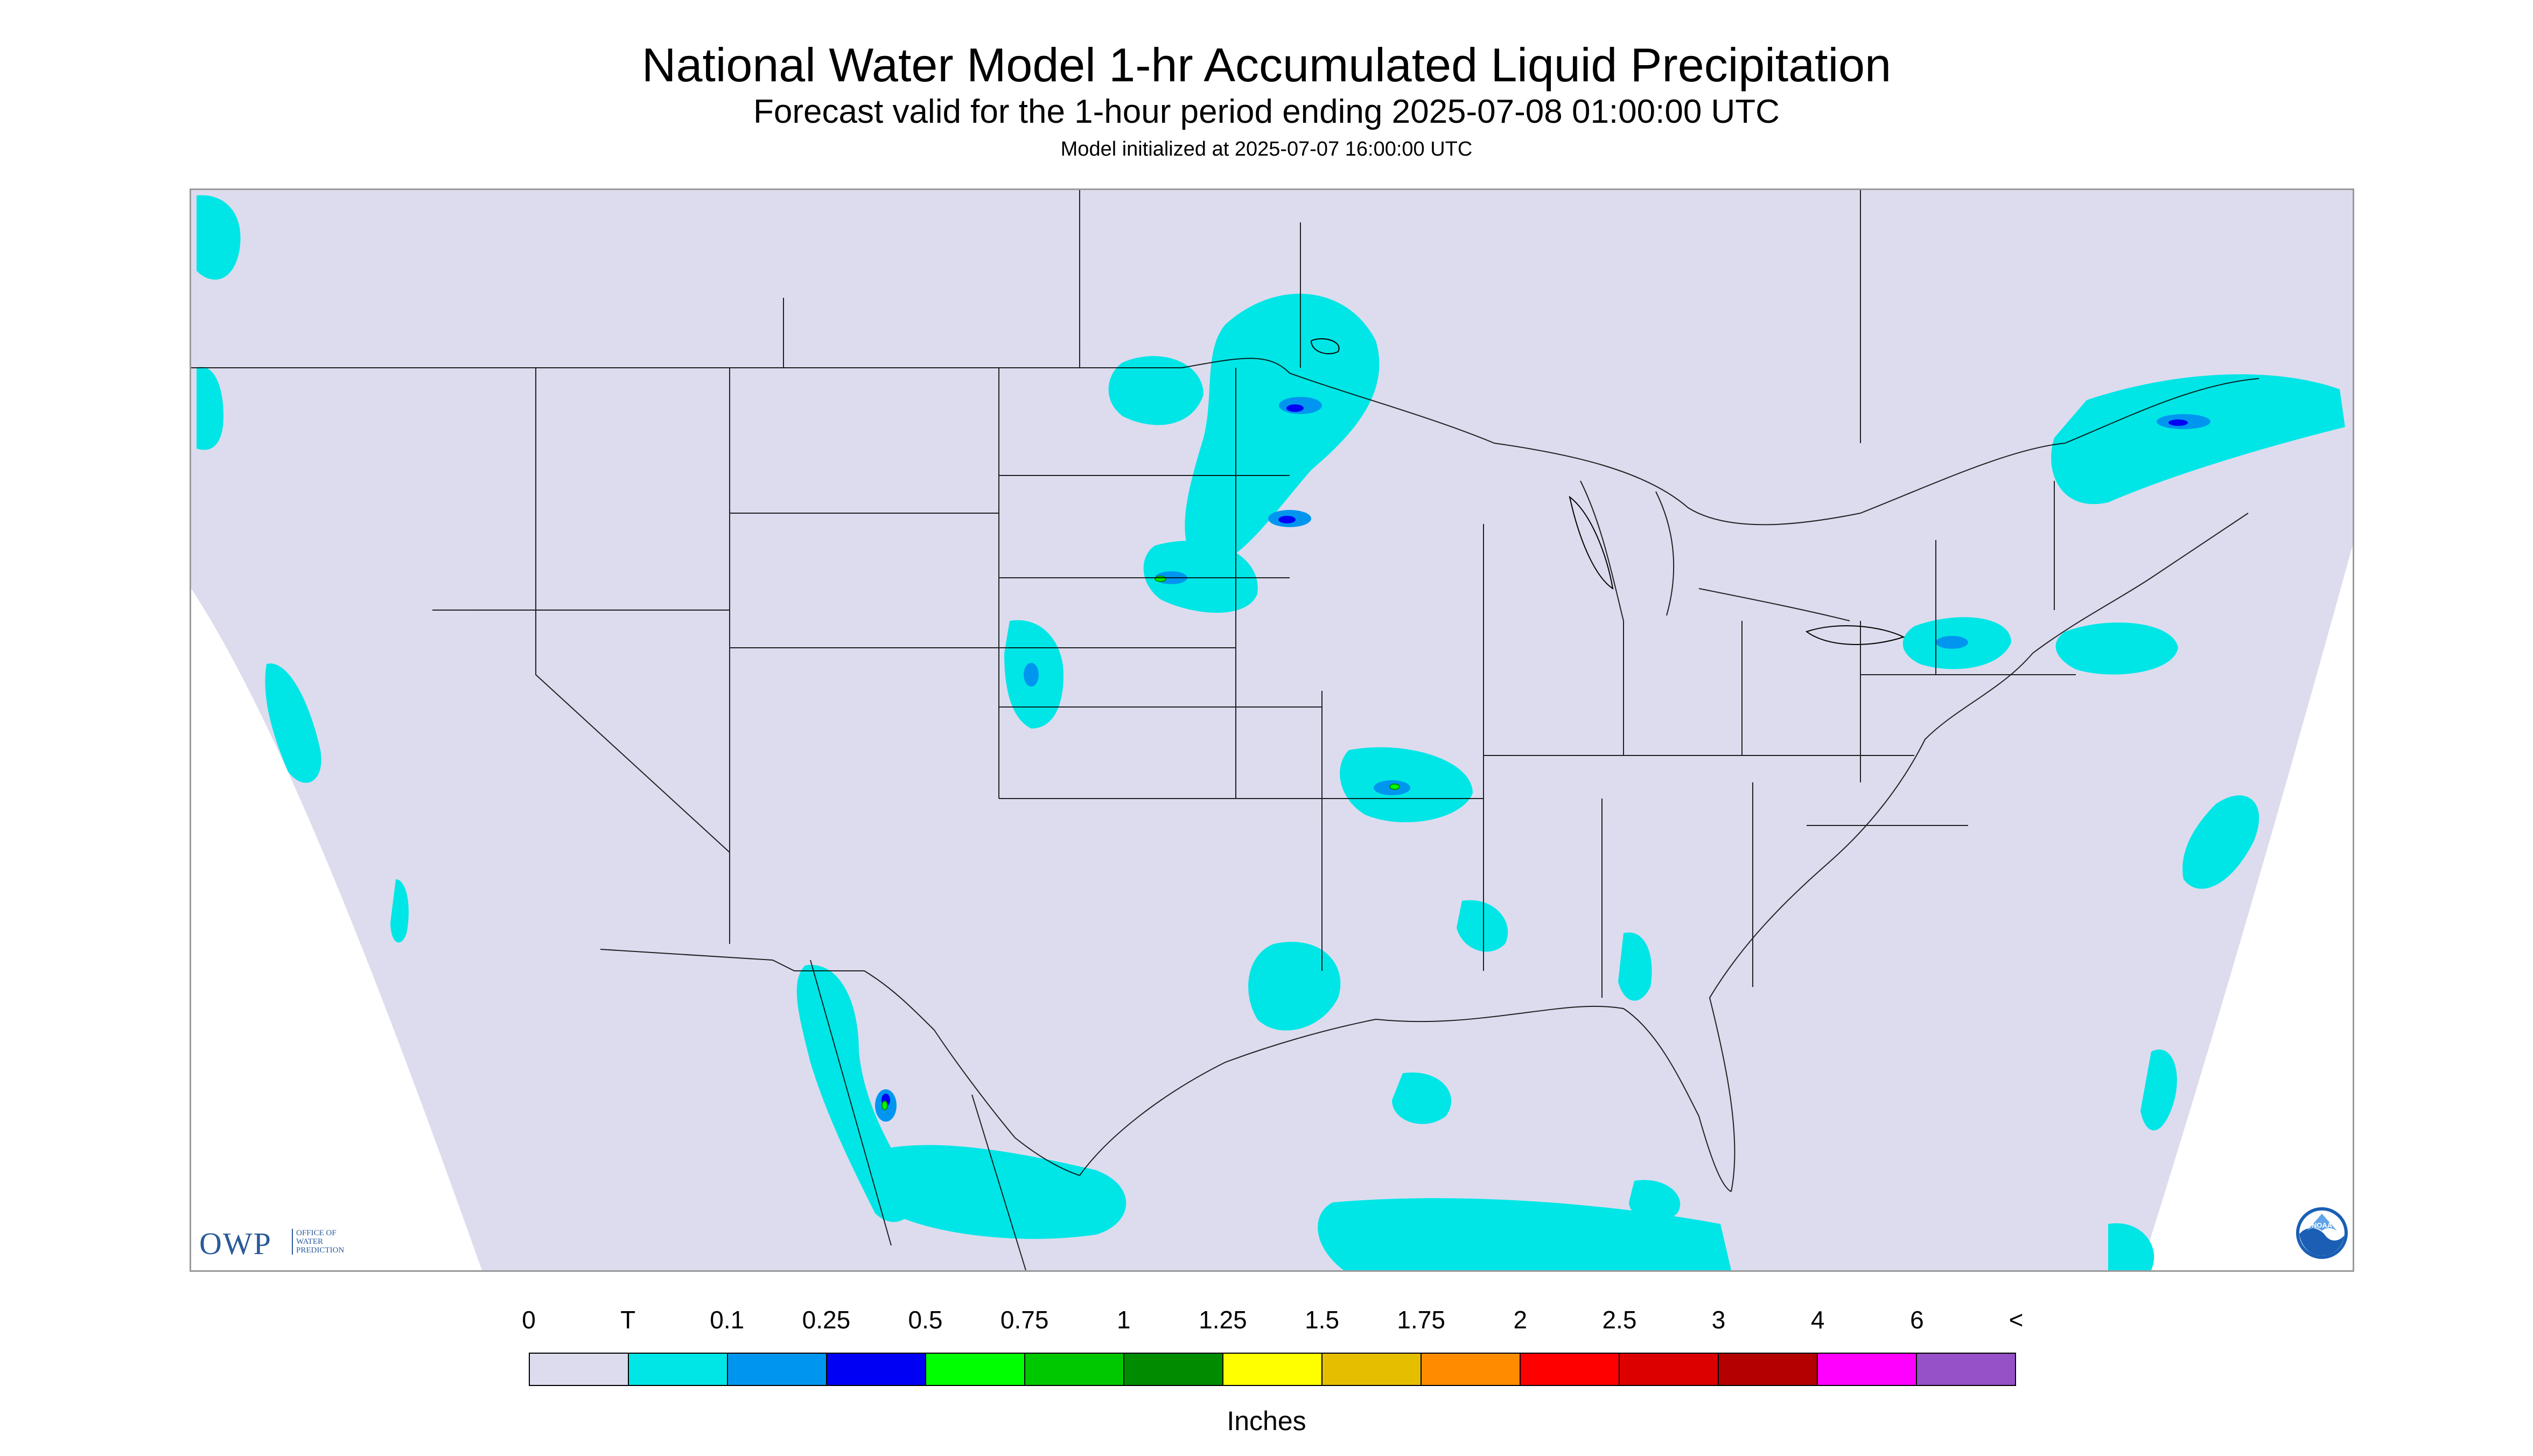 This screenshot has height=1456, width=2533. Describe the element at coordinates (1266, 1421) in the screenshot. I see `legend-units: Inches` at that location.